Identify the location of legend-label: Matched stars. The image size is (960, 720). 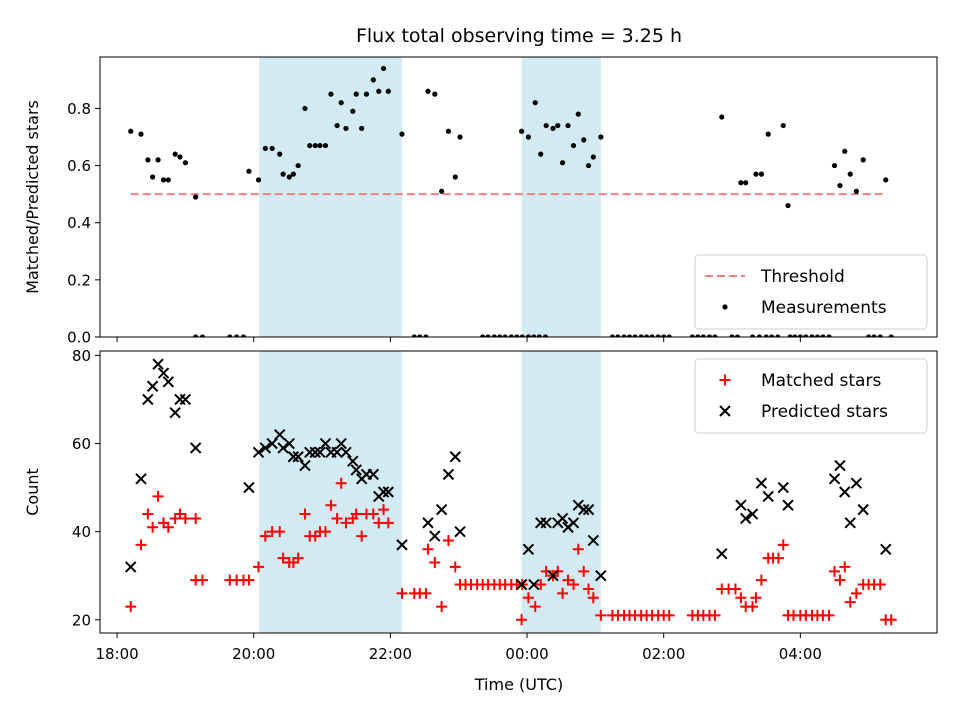
(821, 381).